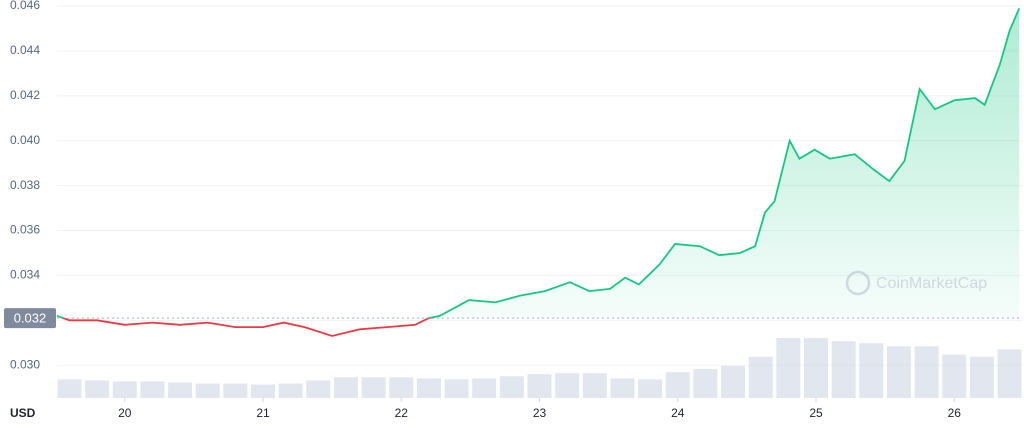  Describe the element at coordinates (25, 140) in the screenshot. I see `y-tick-label: 0.040` at that location.